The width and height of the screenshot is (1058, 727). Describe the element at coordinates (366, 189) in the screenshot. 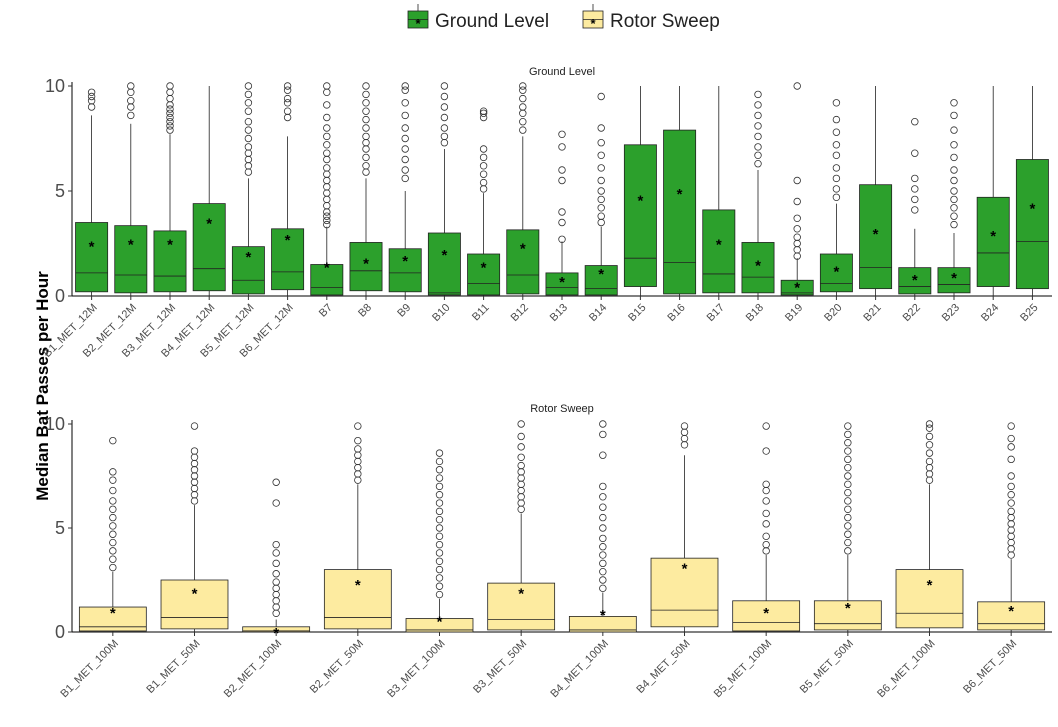

I see `box-b8: *` at that location.